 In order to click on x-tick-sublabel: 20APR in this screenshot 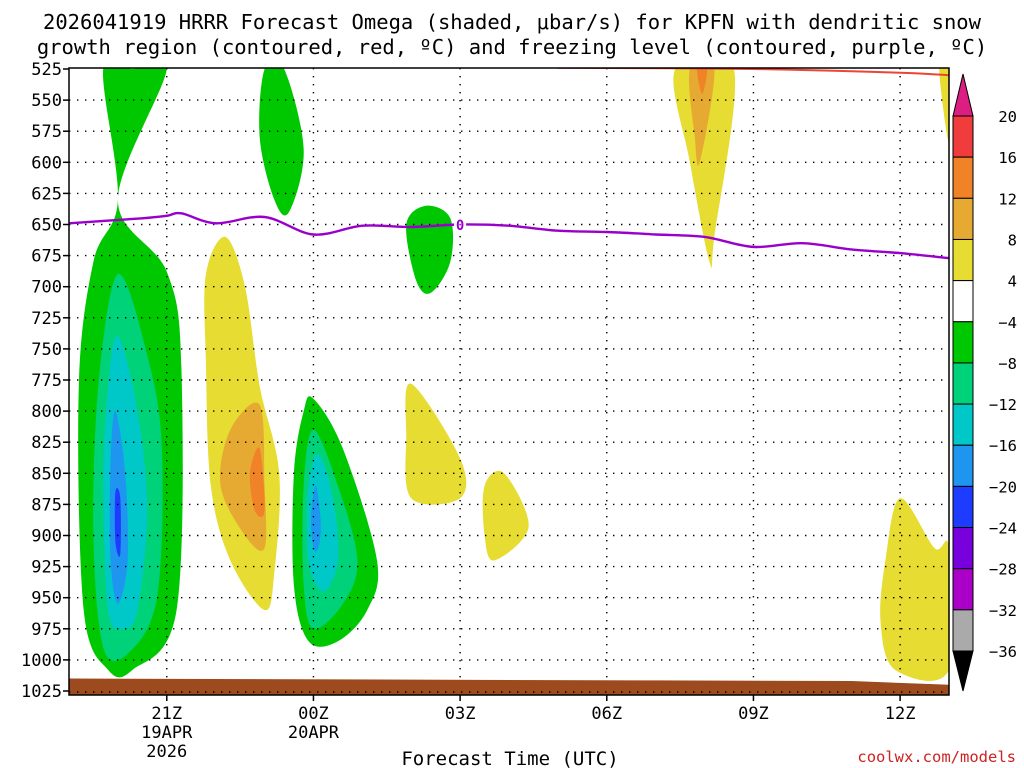, I will do `click(314, 733)`.